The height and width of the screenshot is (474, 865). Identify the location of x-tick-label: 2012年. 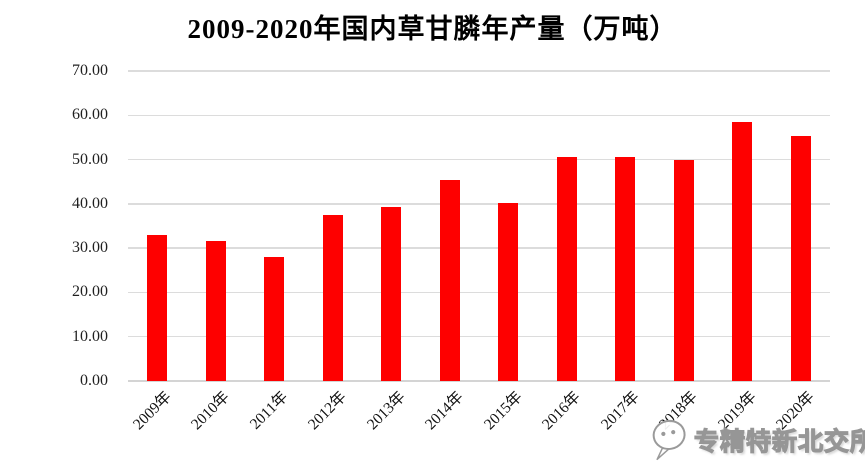
(328, 411).